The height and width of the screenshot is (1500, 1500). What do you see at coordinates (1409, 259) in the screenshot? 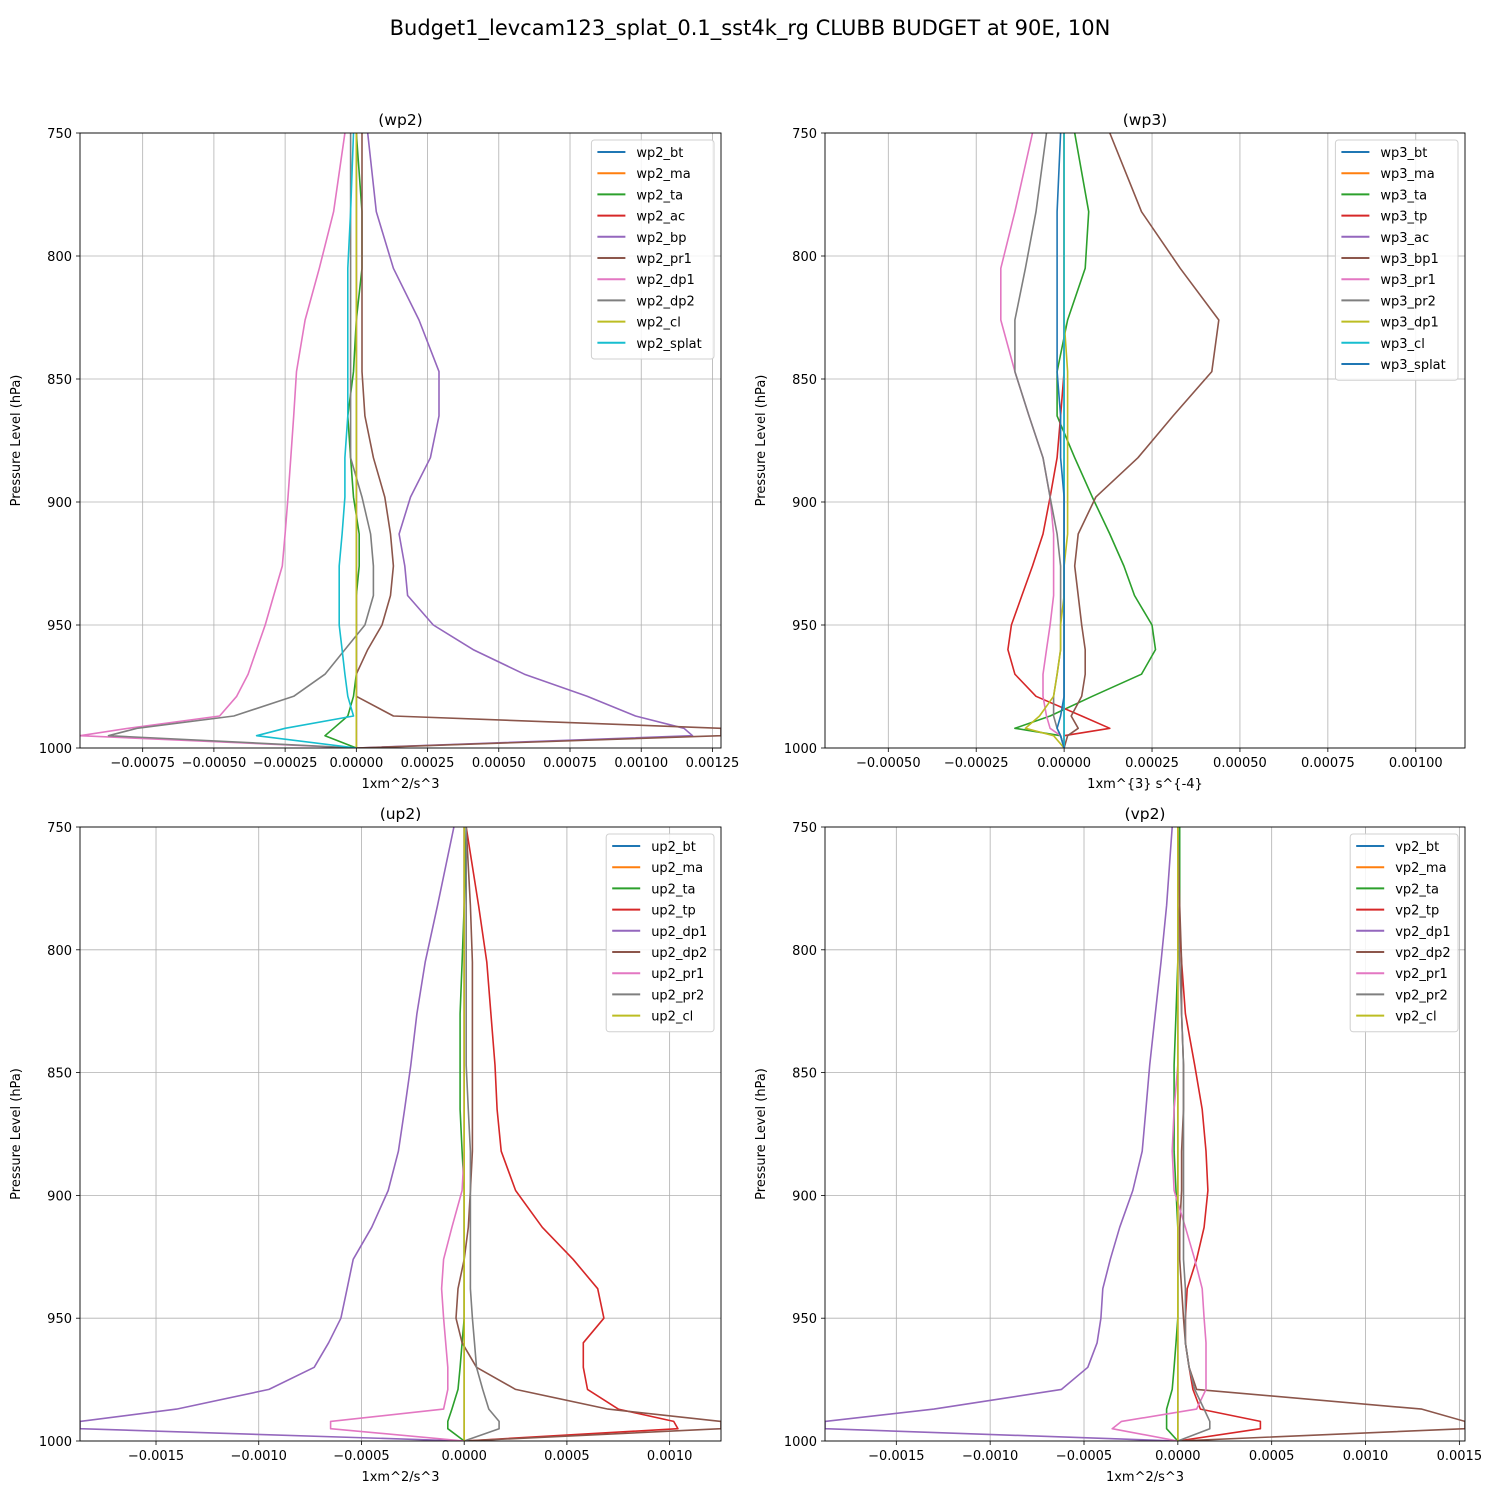
I see `legend-label: wp3_bp1` at bounding box center [1409, 259].